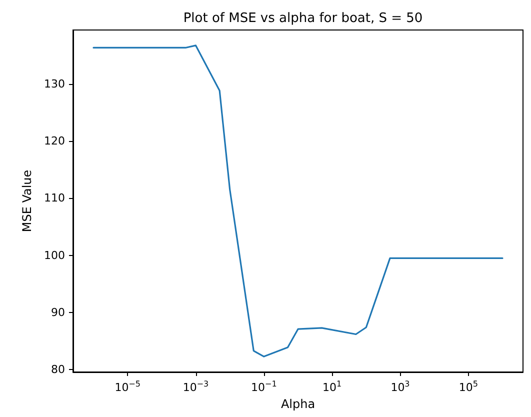 The image size is (531, 417). I want to click on y-tick-label: 110, so click(54, 198).